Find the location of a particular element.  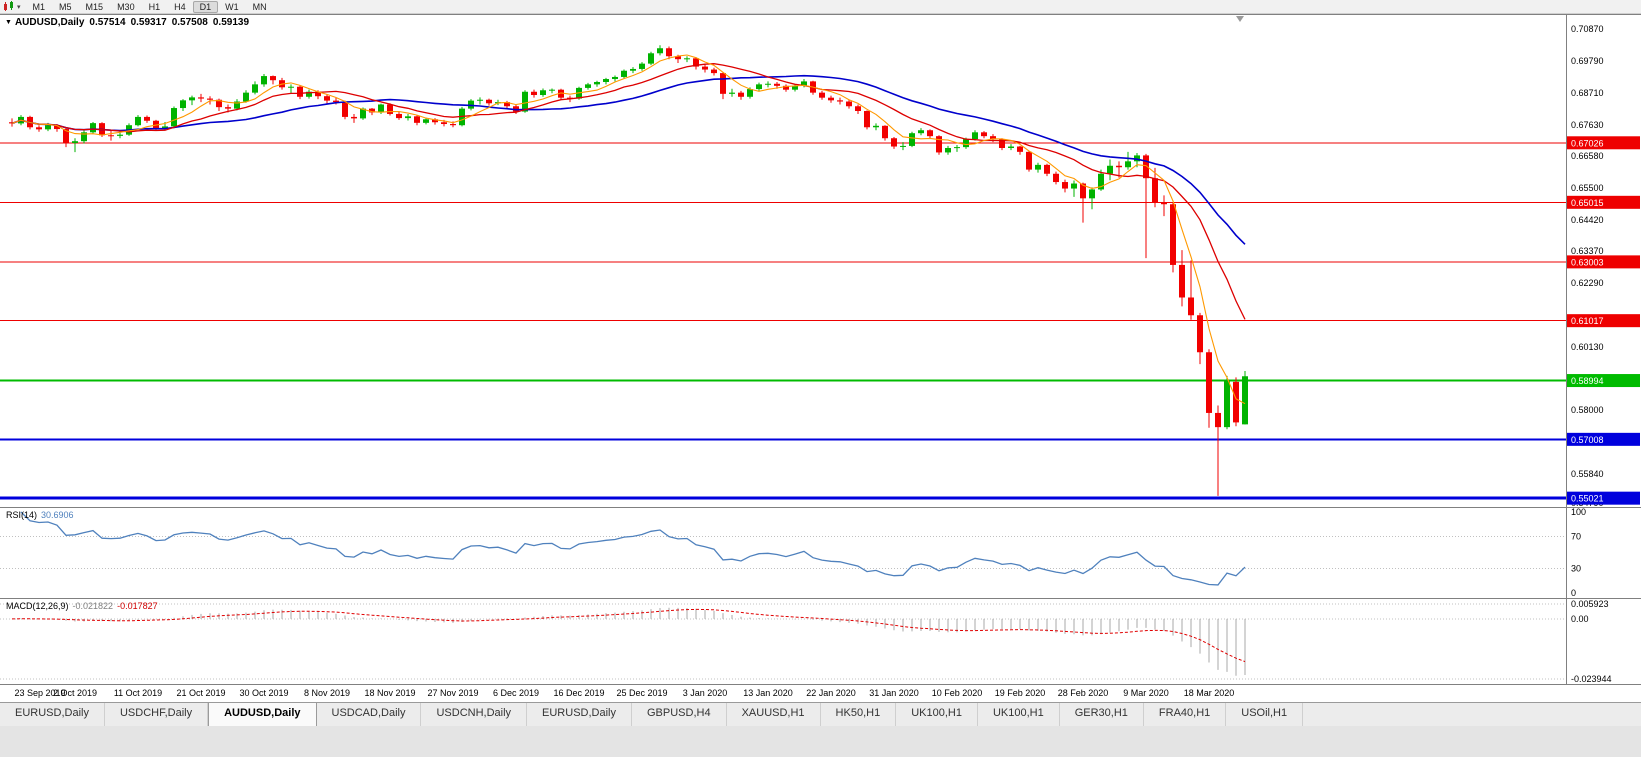

svg-text: 0.57008 is located at coordinates (1587, 440).